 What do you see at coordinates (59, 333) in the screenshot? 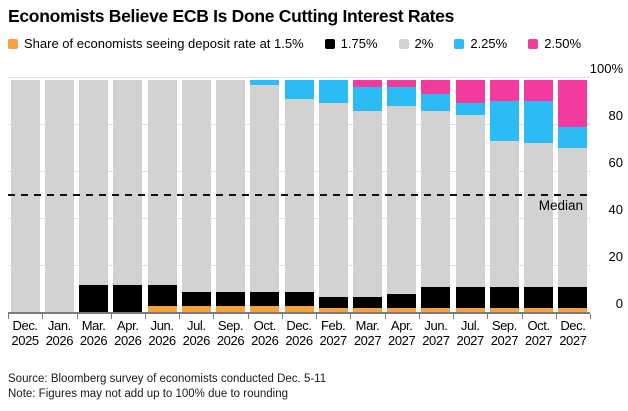
I see `x-axis-label: Jan. 2026` at bounding box center [59, 333].